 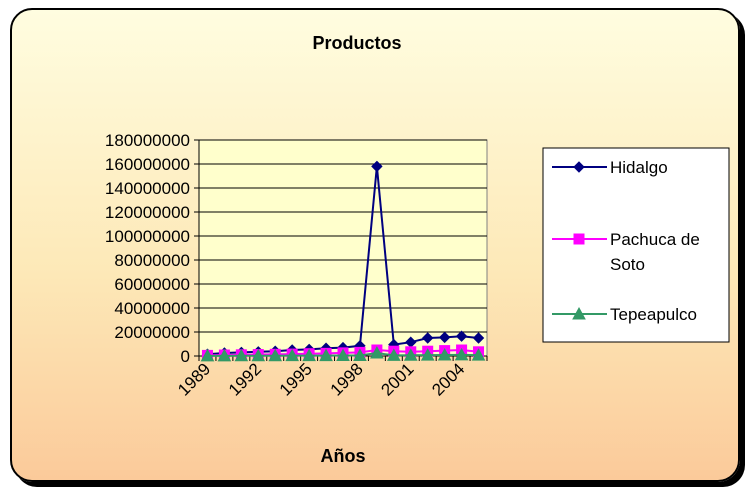 What do you see at coordinates (185, 356) in the screenshot?
I see `y-tick-label: 0` at bounding box center [185, 356].